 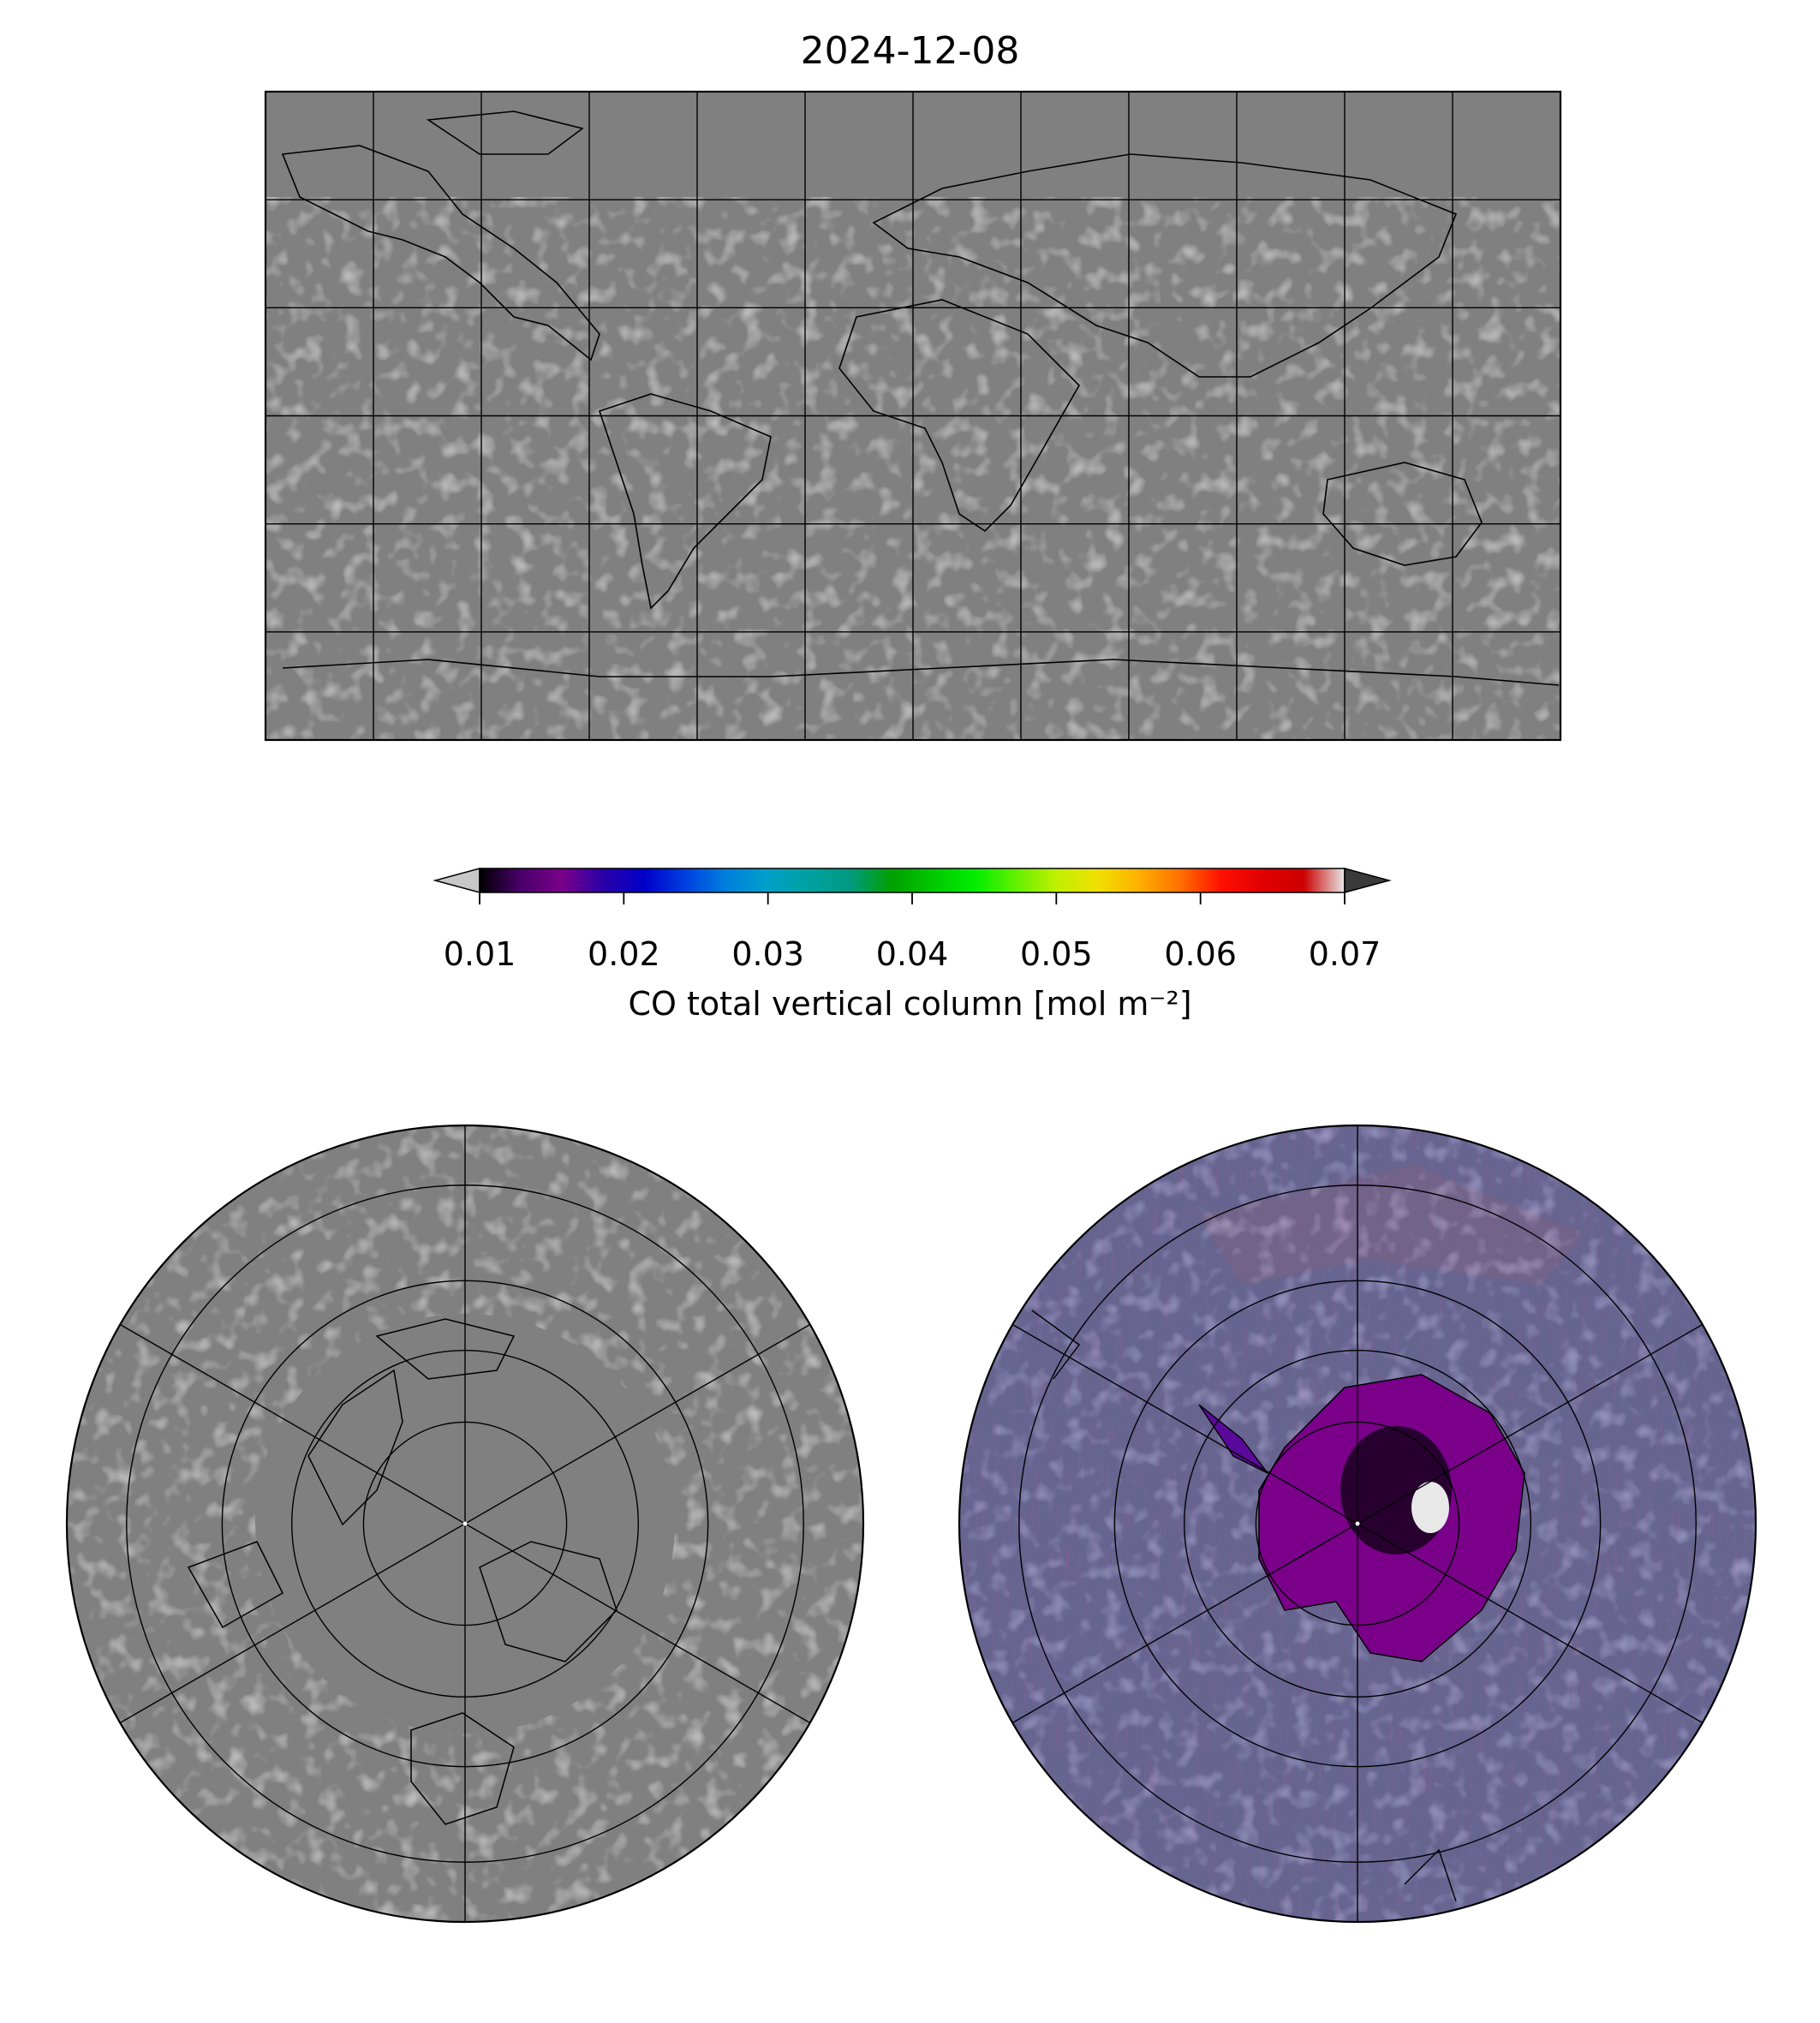 I want to click on coast-scandinavia, so click(x=462, y=1768).